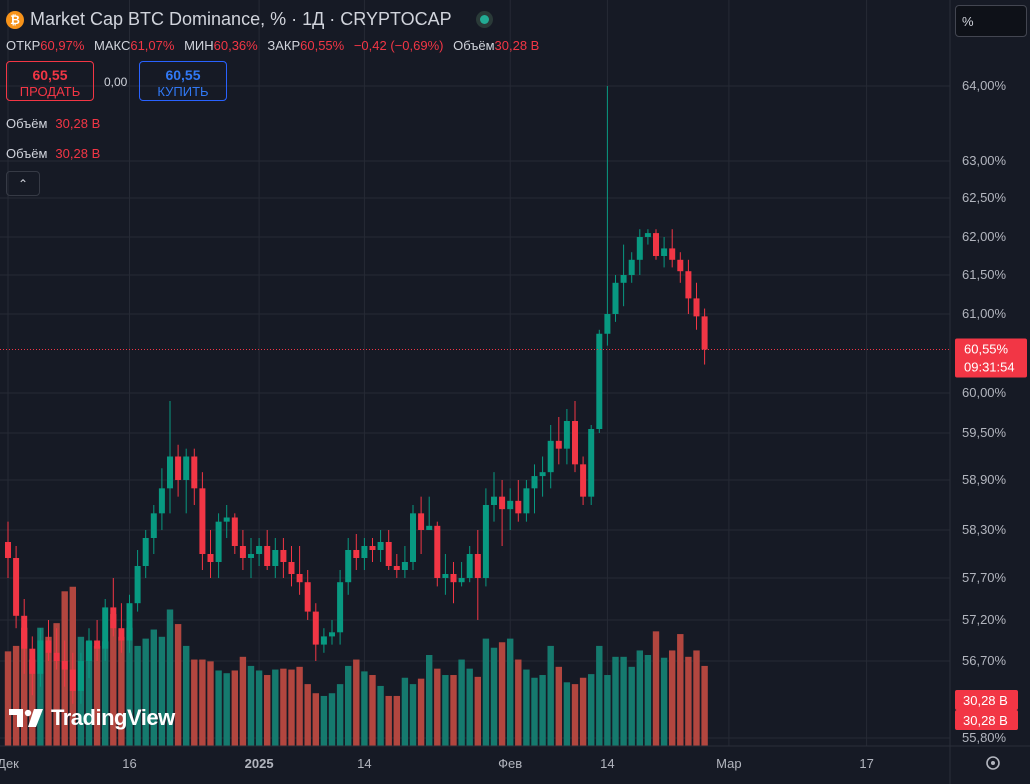 The height and width of the screenshot is (784, 1030). What do you see at coordinates (474, 45) in the screenshot?
I see `volume-label: Объём` at bounding box center [474, 45].